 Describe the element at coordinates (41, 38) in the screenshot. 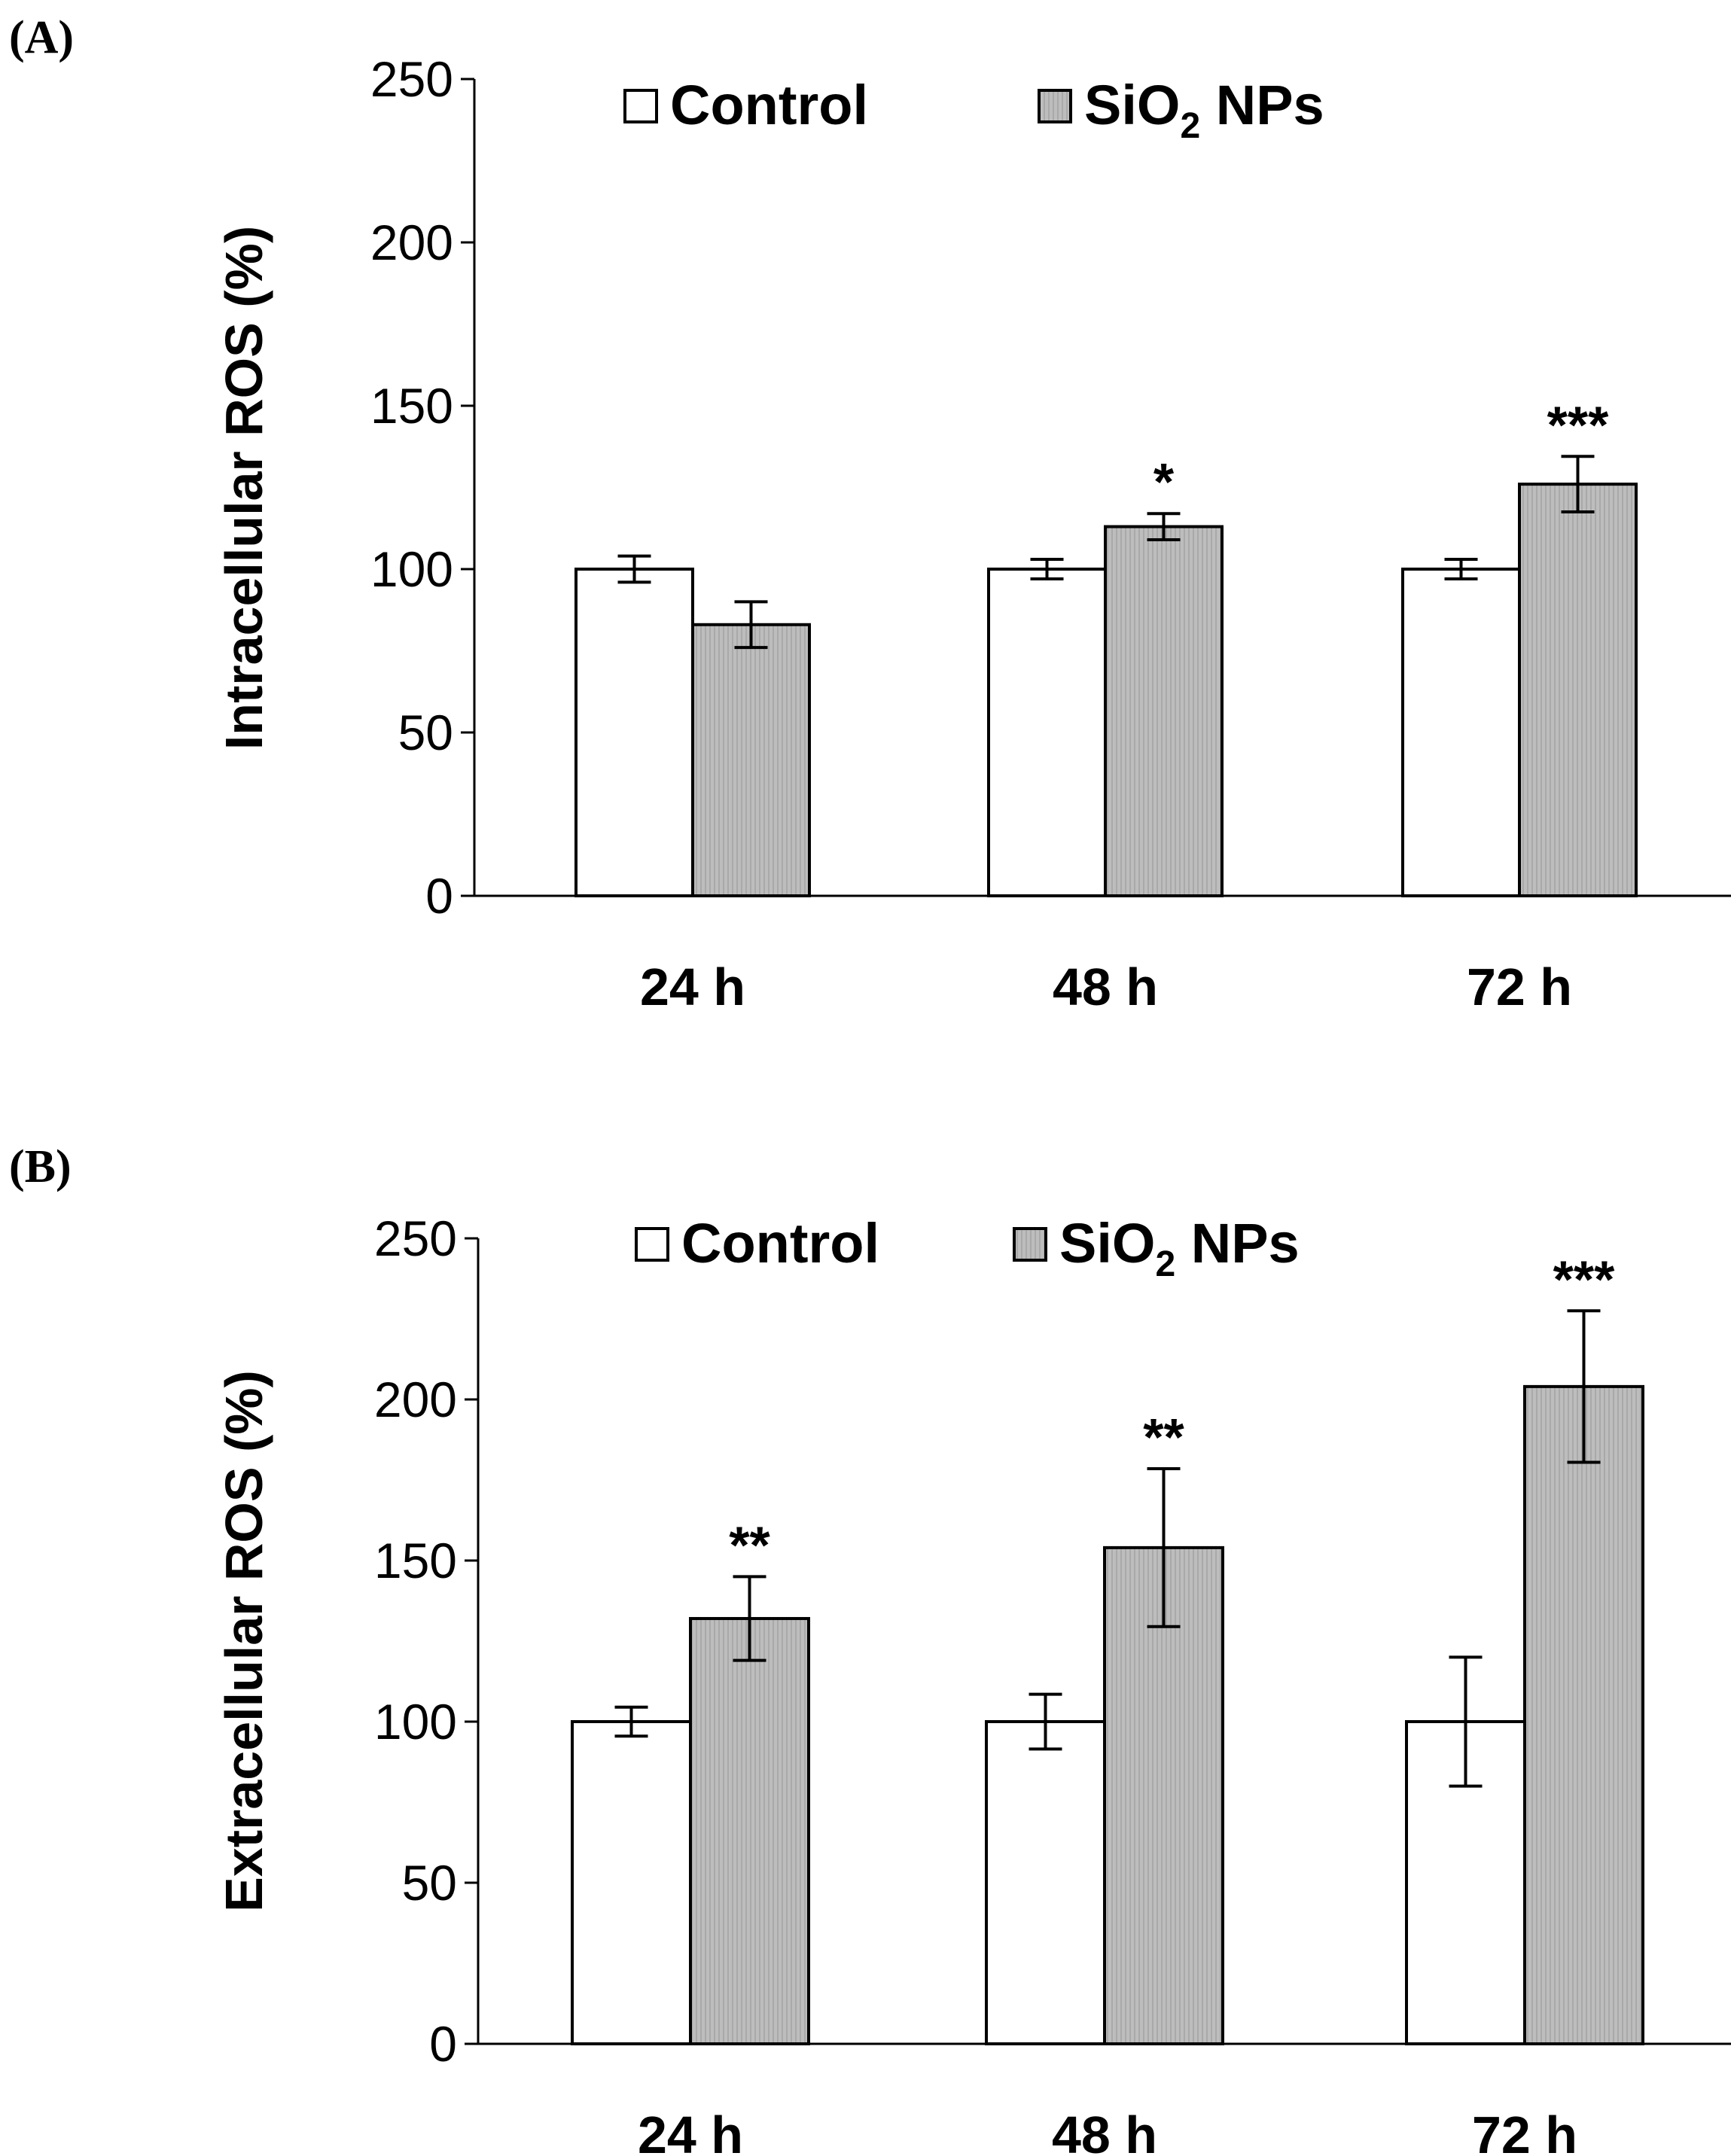

I see `panel-label: (A)` at that location.